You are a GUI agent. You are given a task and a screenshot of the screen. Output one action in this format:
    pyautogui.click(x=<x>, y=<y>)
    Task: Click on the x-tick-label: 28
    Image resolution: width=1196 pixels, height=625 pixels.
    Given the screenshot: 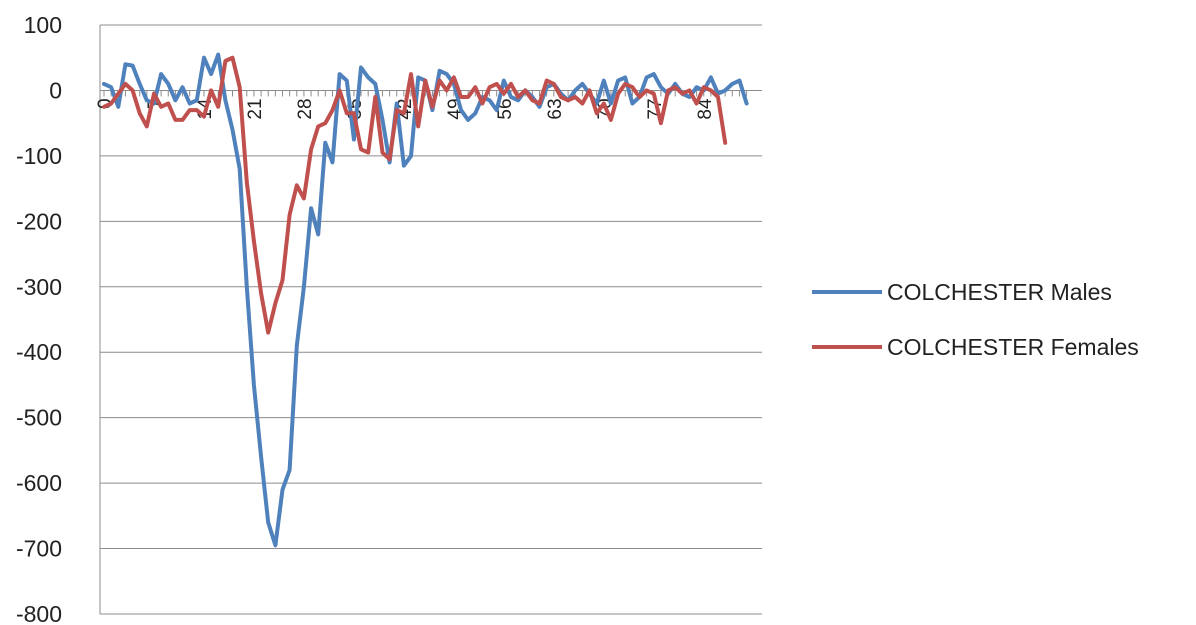 What is the action you would take?
    pyautogui.click(x=305, y=108)
    